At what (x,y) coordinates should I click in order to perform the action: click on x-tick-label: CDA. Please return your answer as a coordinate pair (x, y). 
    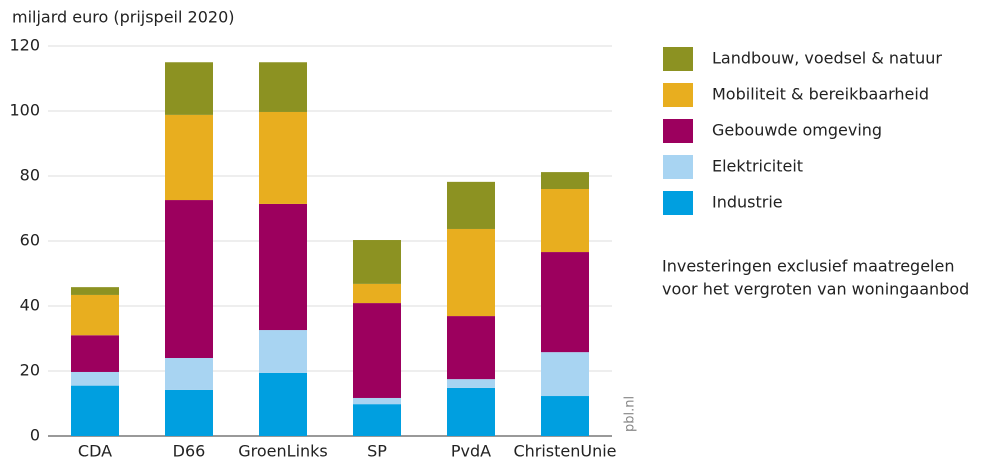
    Looking at the image, I should click on (95, 450).